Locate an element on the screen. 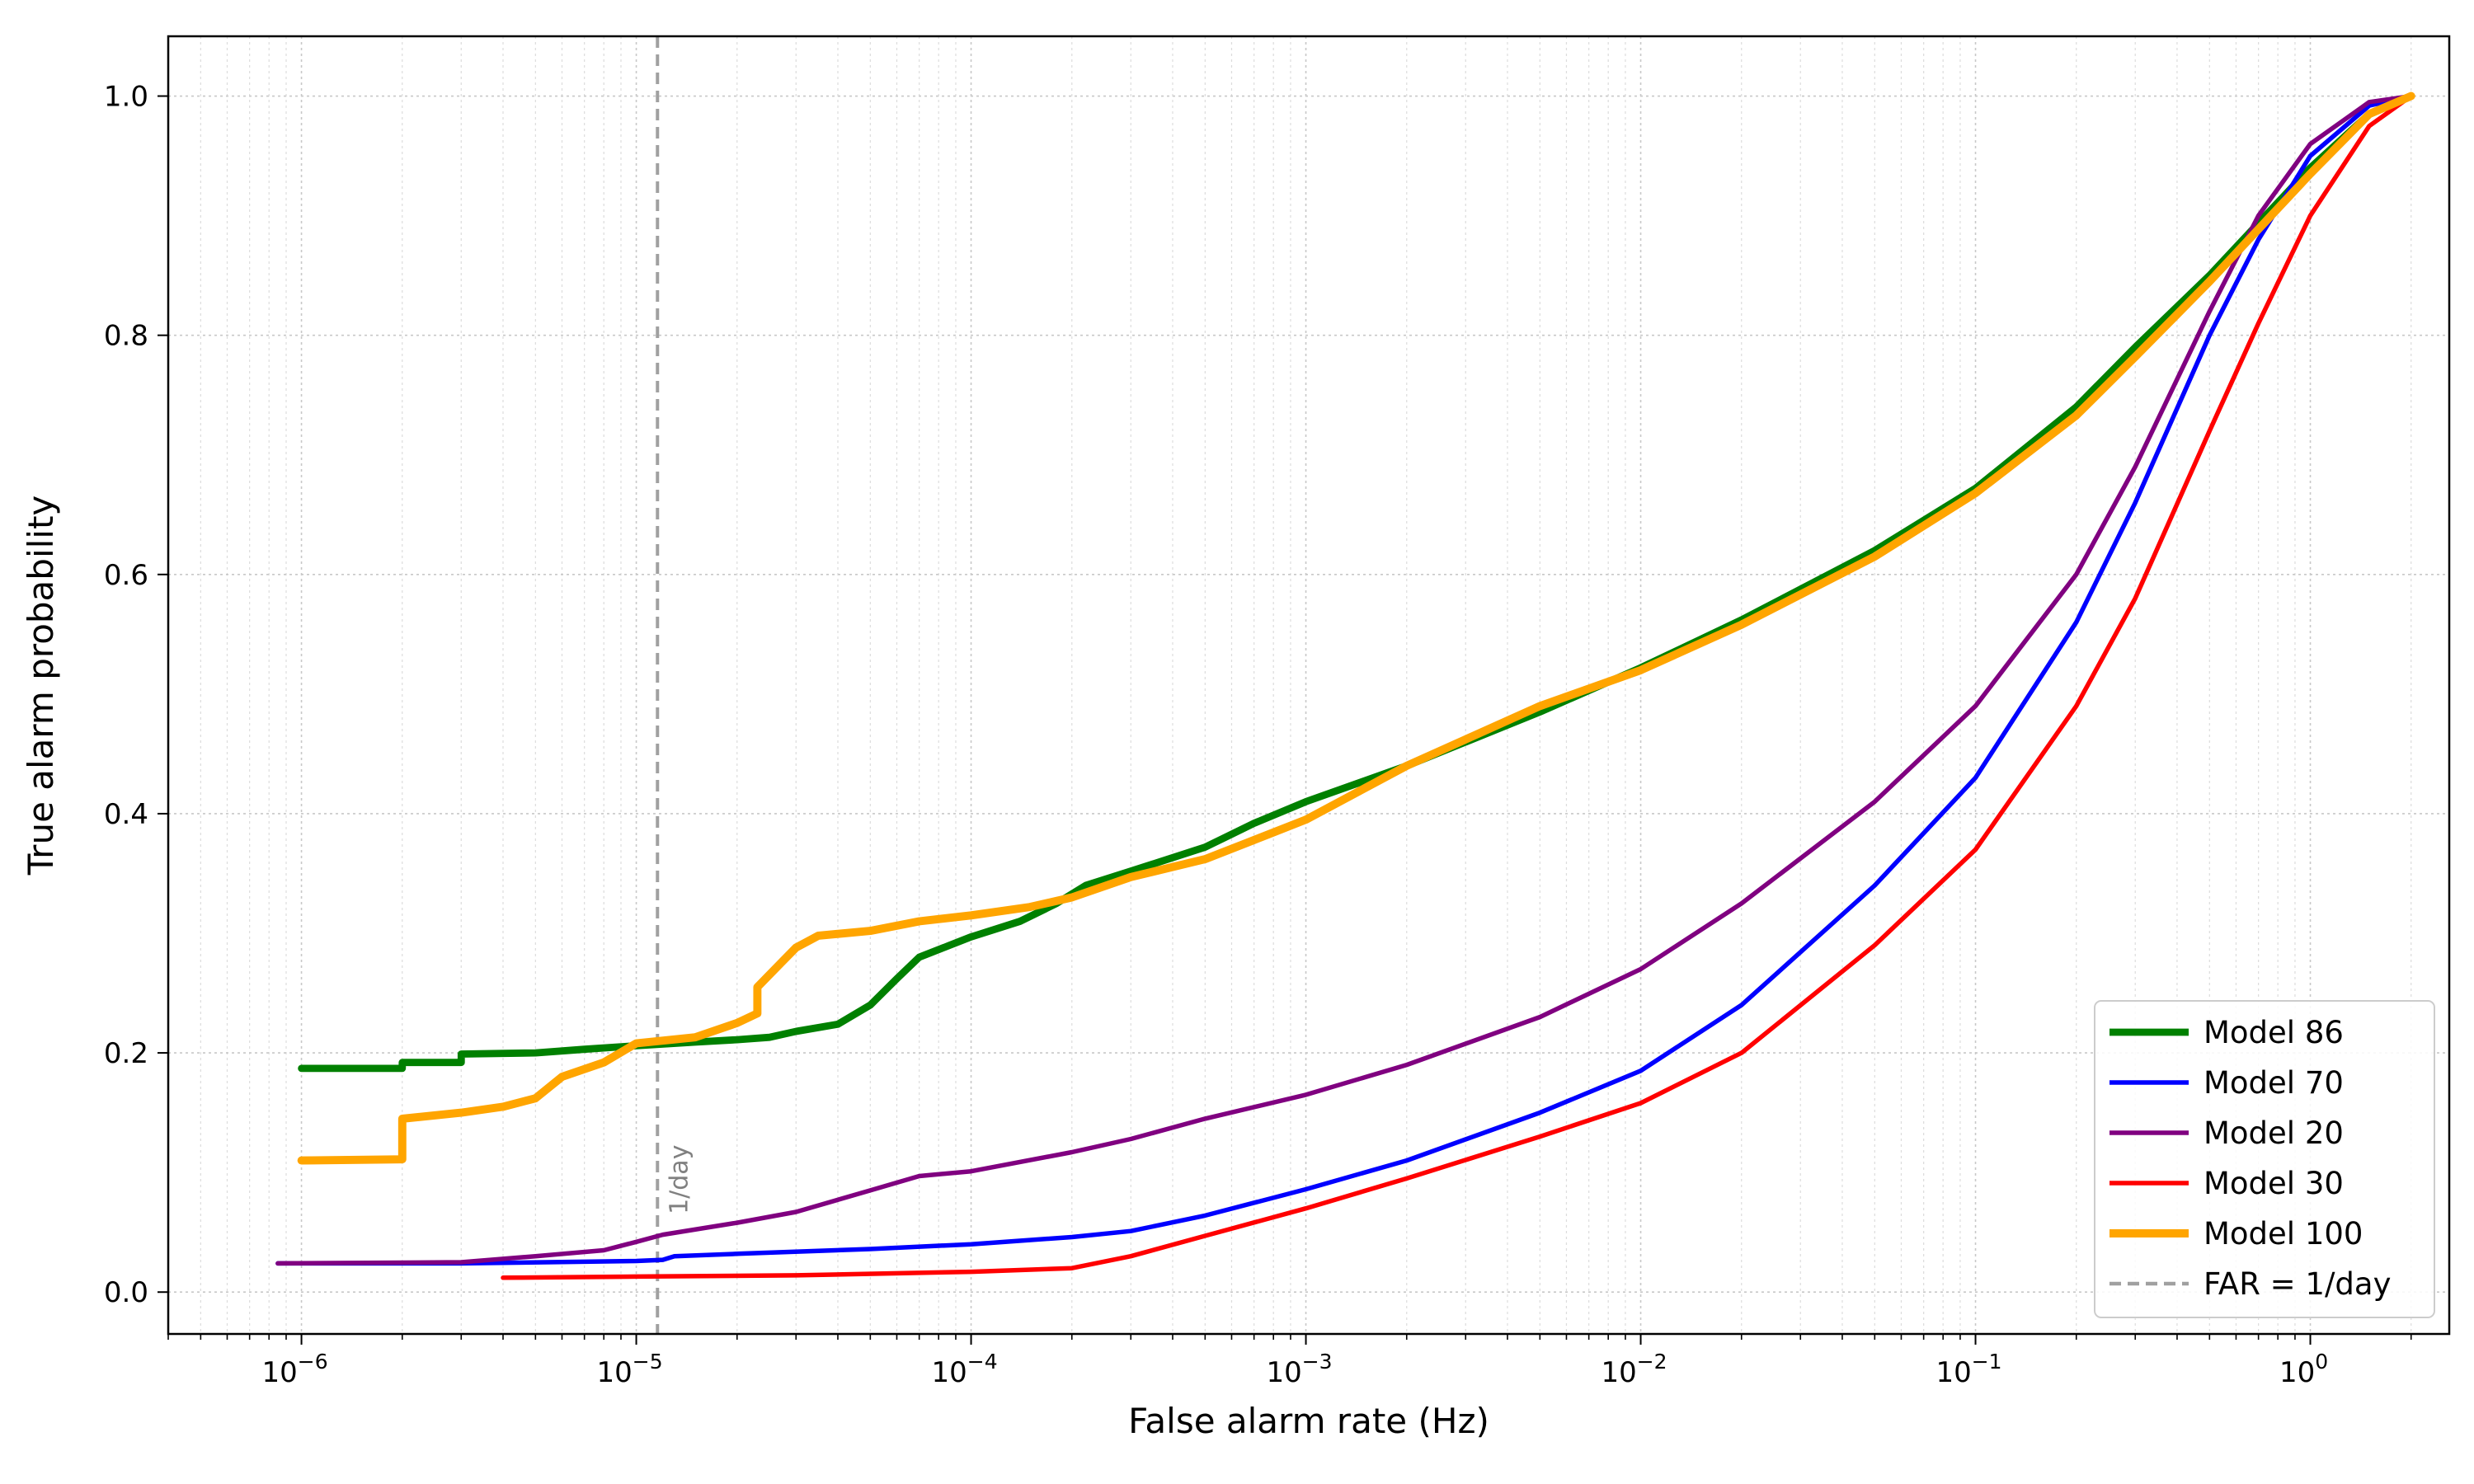  reference-line-annotation: 1/day is located at coordinates (679, 1179).